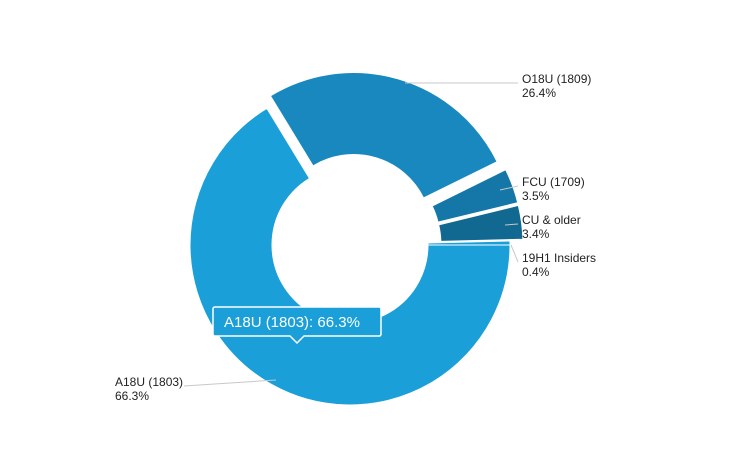 This screenshot has width=730, height=460. What do you see at coordinates (481, 223) in the screenshot?
I see `slice-cu-older` at bounding box center [481, 223].